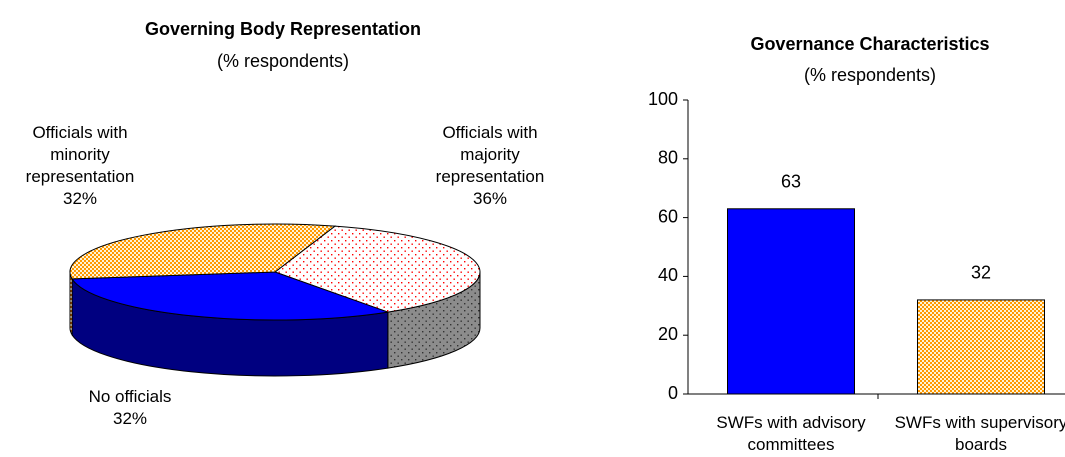  Describe the element at coordinates (71, 304) in the screenshot. I see `pie-side` at that location.